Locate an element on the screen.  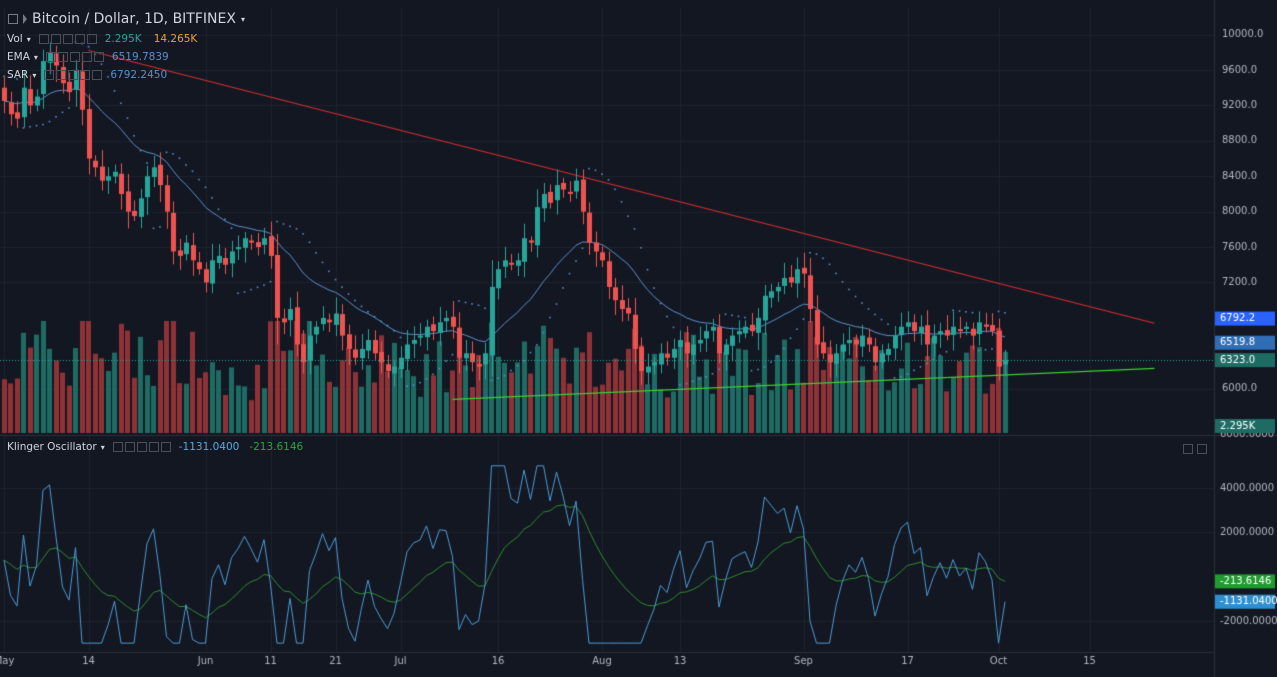
symbol-title: Bitcoin / Dollar, 1D, BITFINEX is located at coordinates (134, 19).